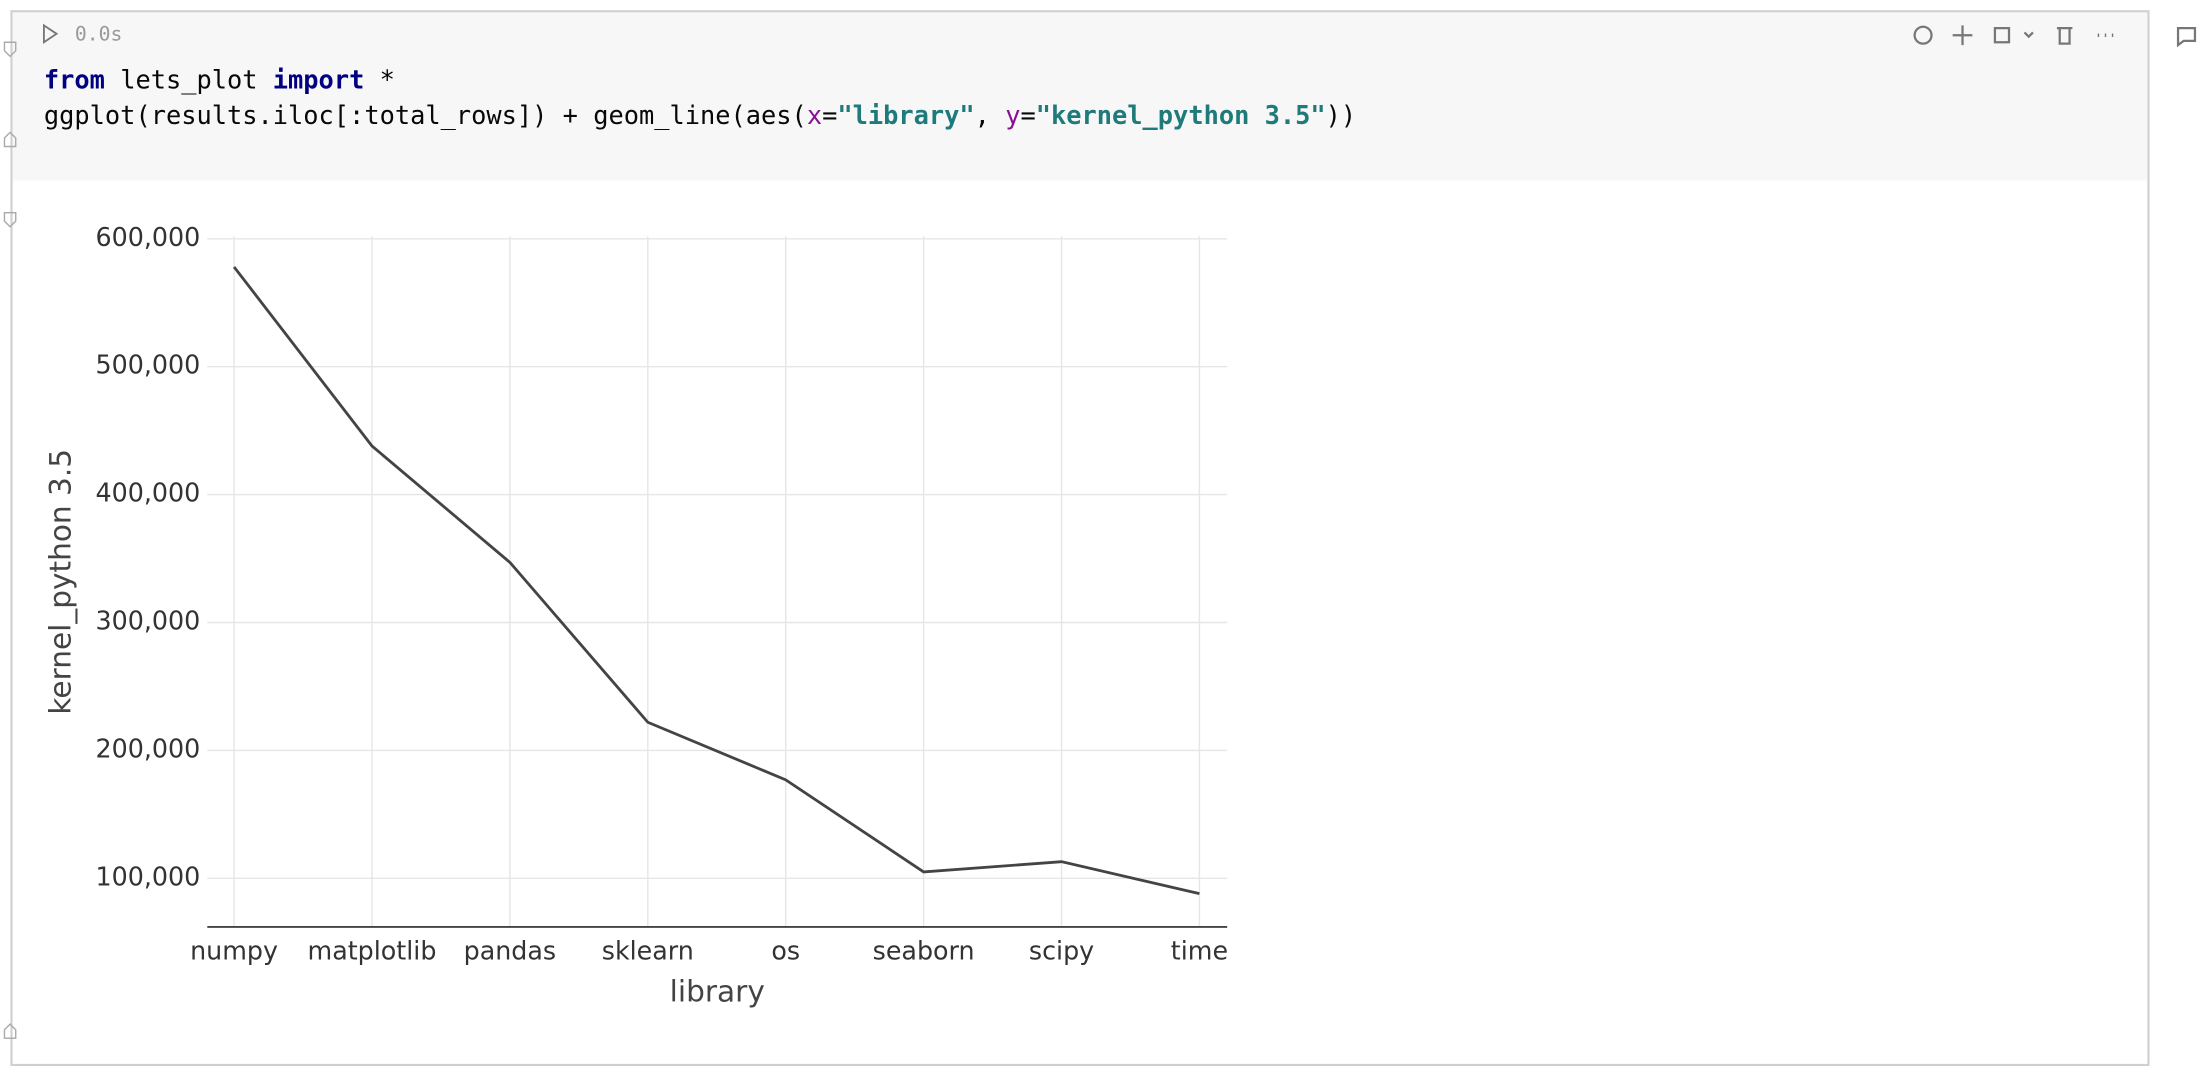 The width and height of the screenshot is (2198, 1072). Describe the element at coordinates (648, 950) in the screenshot. I see `x-tick-label: sklearn` at that location.